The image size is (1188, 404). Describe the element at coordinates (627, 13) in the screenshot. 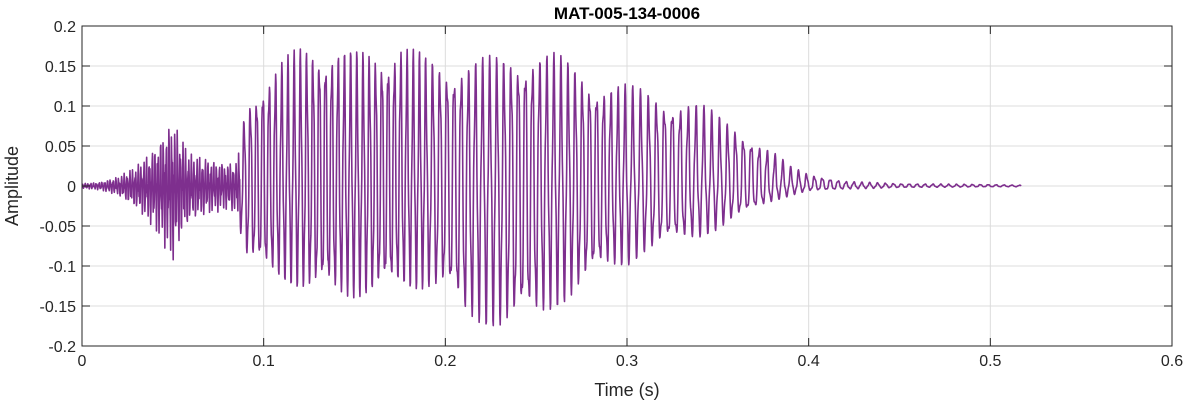

I see `chart-title: MAT-005-134-0006` at that location.